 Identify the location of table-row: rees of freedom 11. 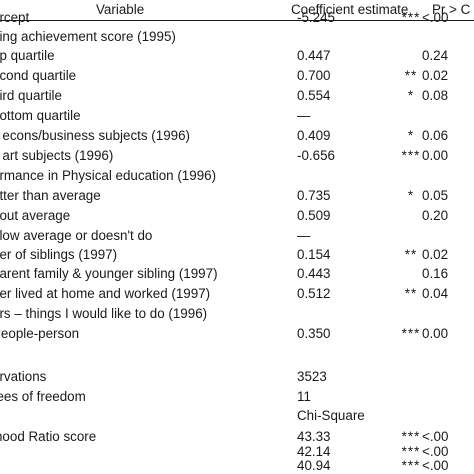
(237, 397).